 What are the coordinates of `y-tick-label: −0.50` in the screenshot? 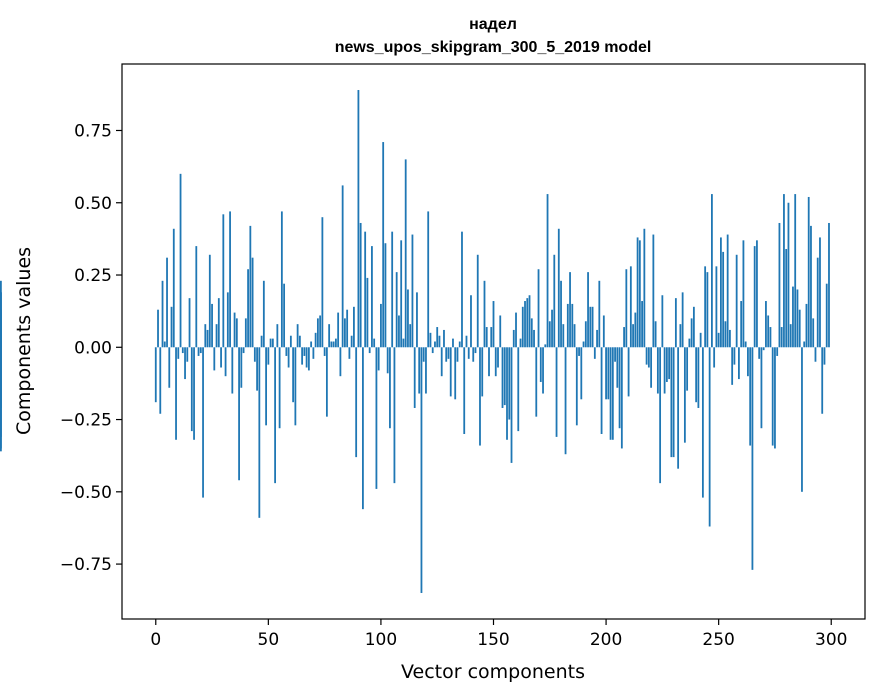 It's located at (86, 493).